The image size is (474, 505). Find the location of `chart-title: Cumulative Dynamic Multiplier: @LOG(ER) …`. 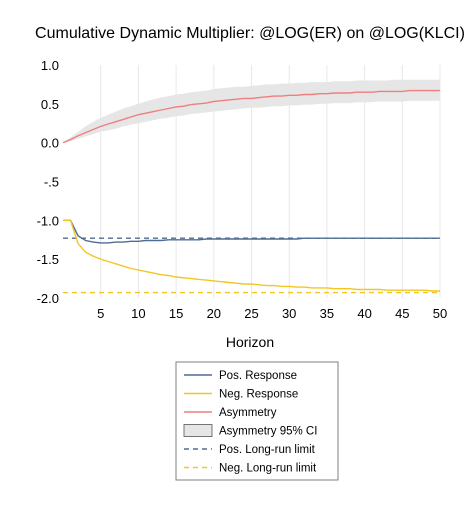

chart-title: Cumulative Dynamic Multiplier: @LOG(ER) … is located at coordinates (250, 33).